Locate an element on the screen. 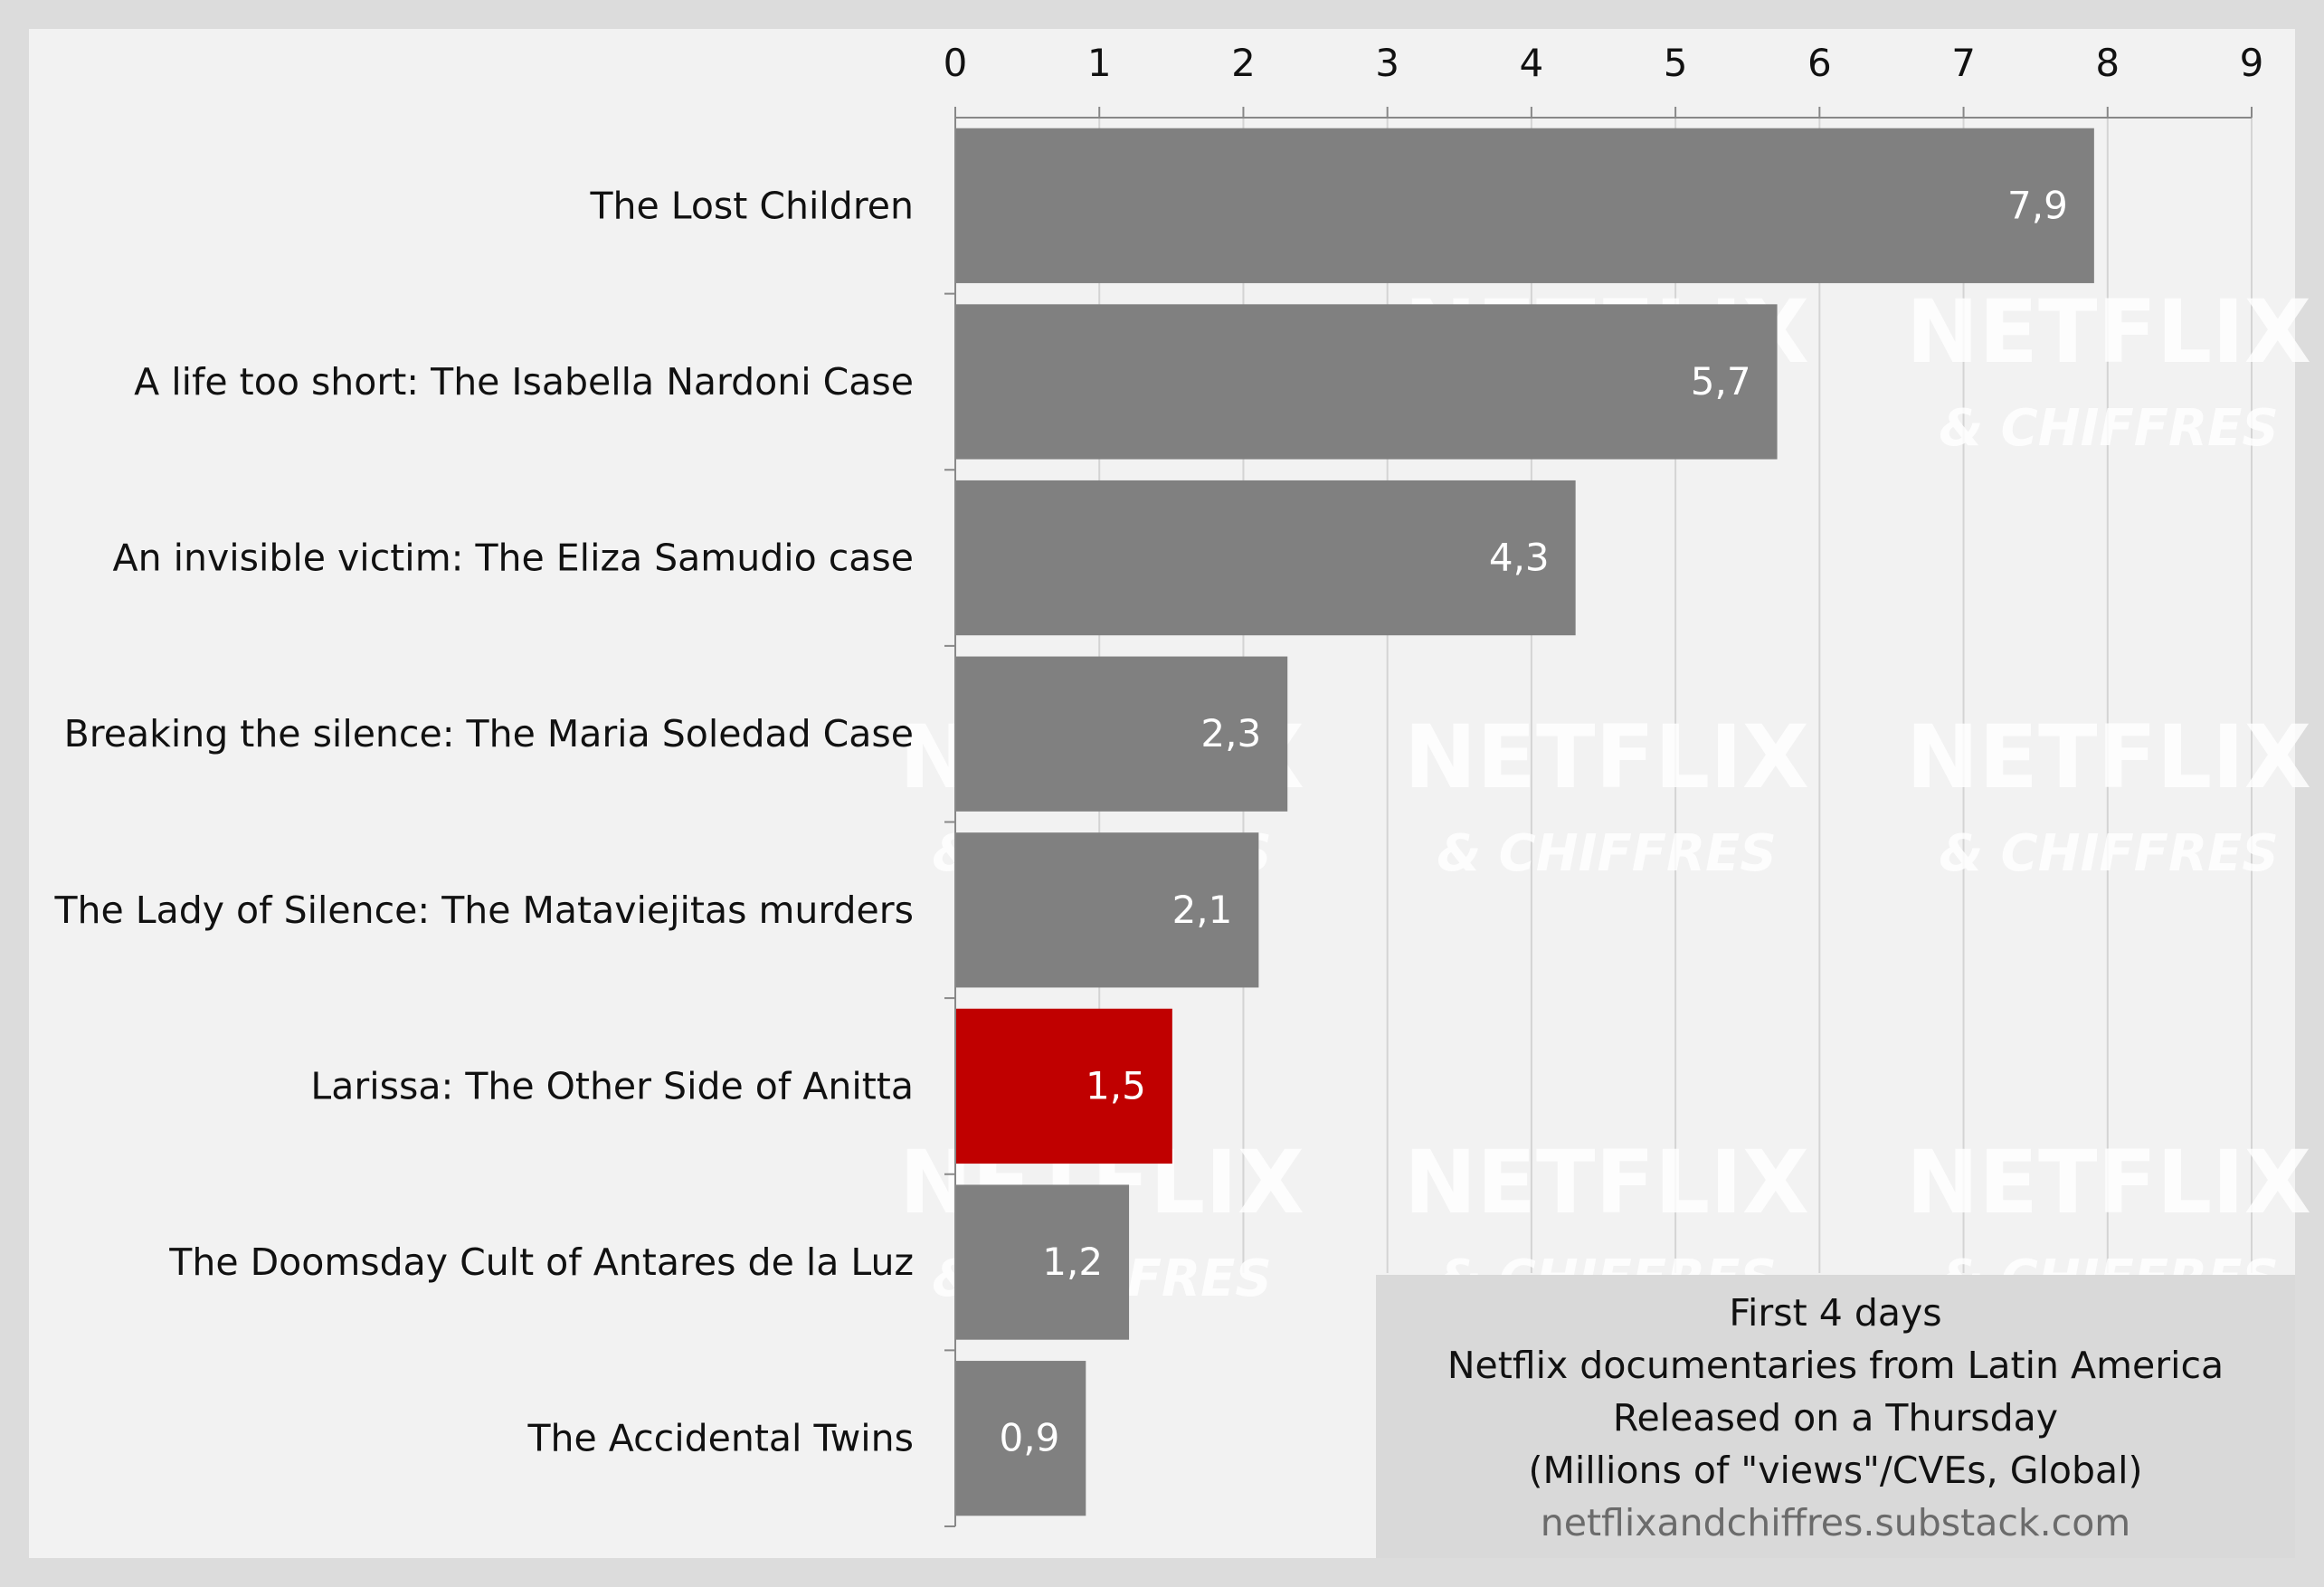  bar-value-label: 5,7 is located at coordinates (1721, 381).